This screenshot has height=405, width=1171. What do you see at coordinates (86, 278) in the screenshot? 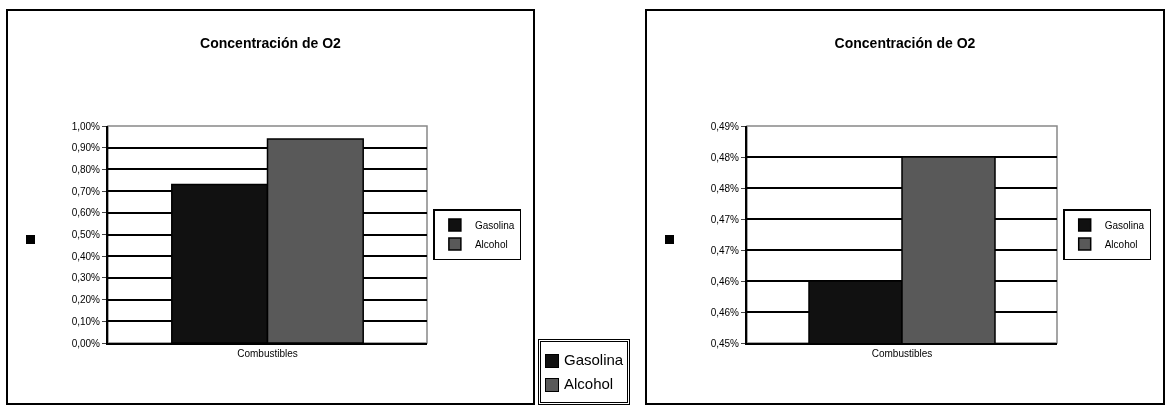
I see `y-tick-label: 0,30%` at bounding box center [86, 278].